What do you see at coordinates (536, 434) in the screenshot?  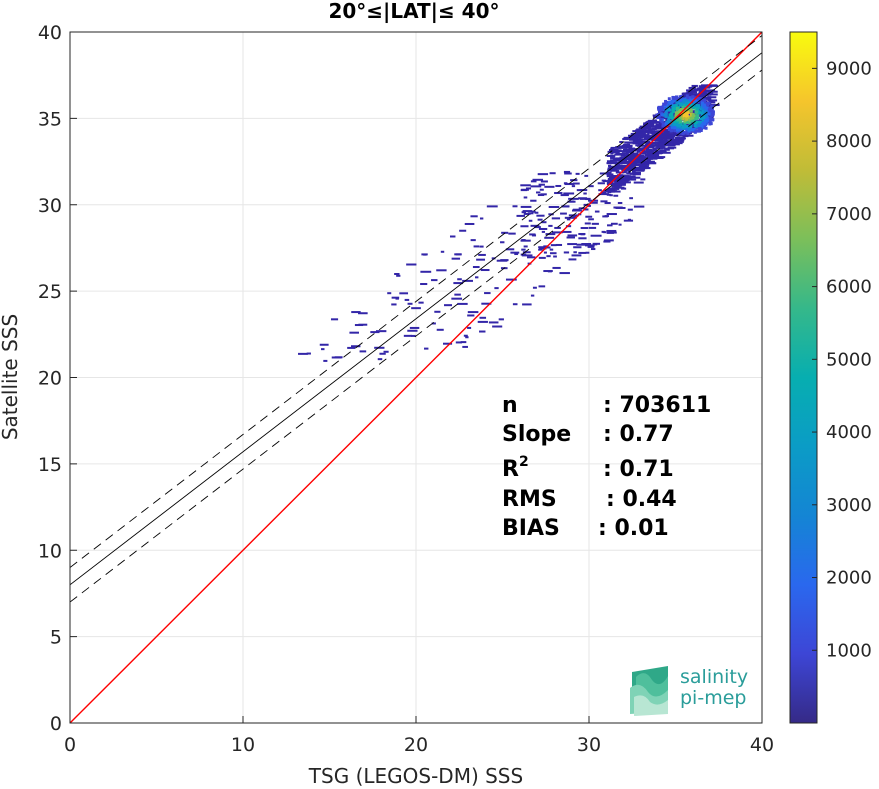 I see `stat-slope-label: Slope` at bounding box center [536, 434].